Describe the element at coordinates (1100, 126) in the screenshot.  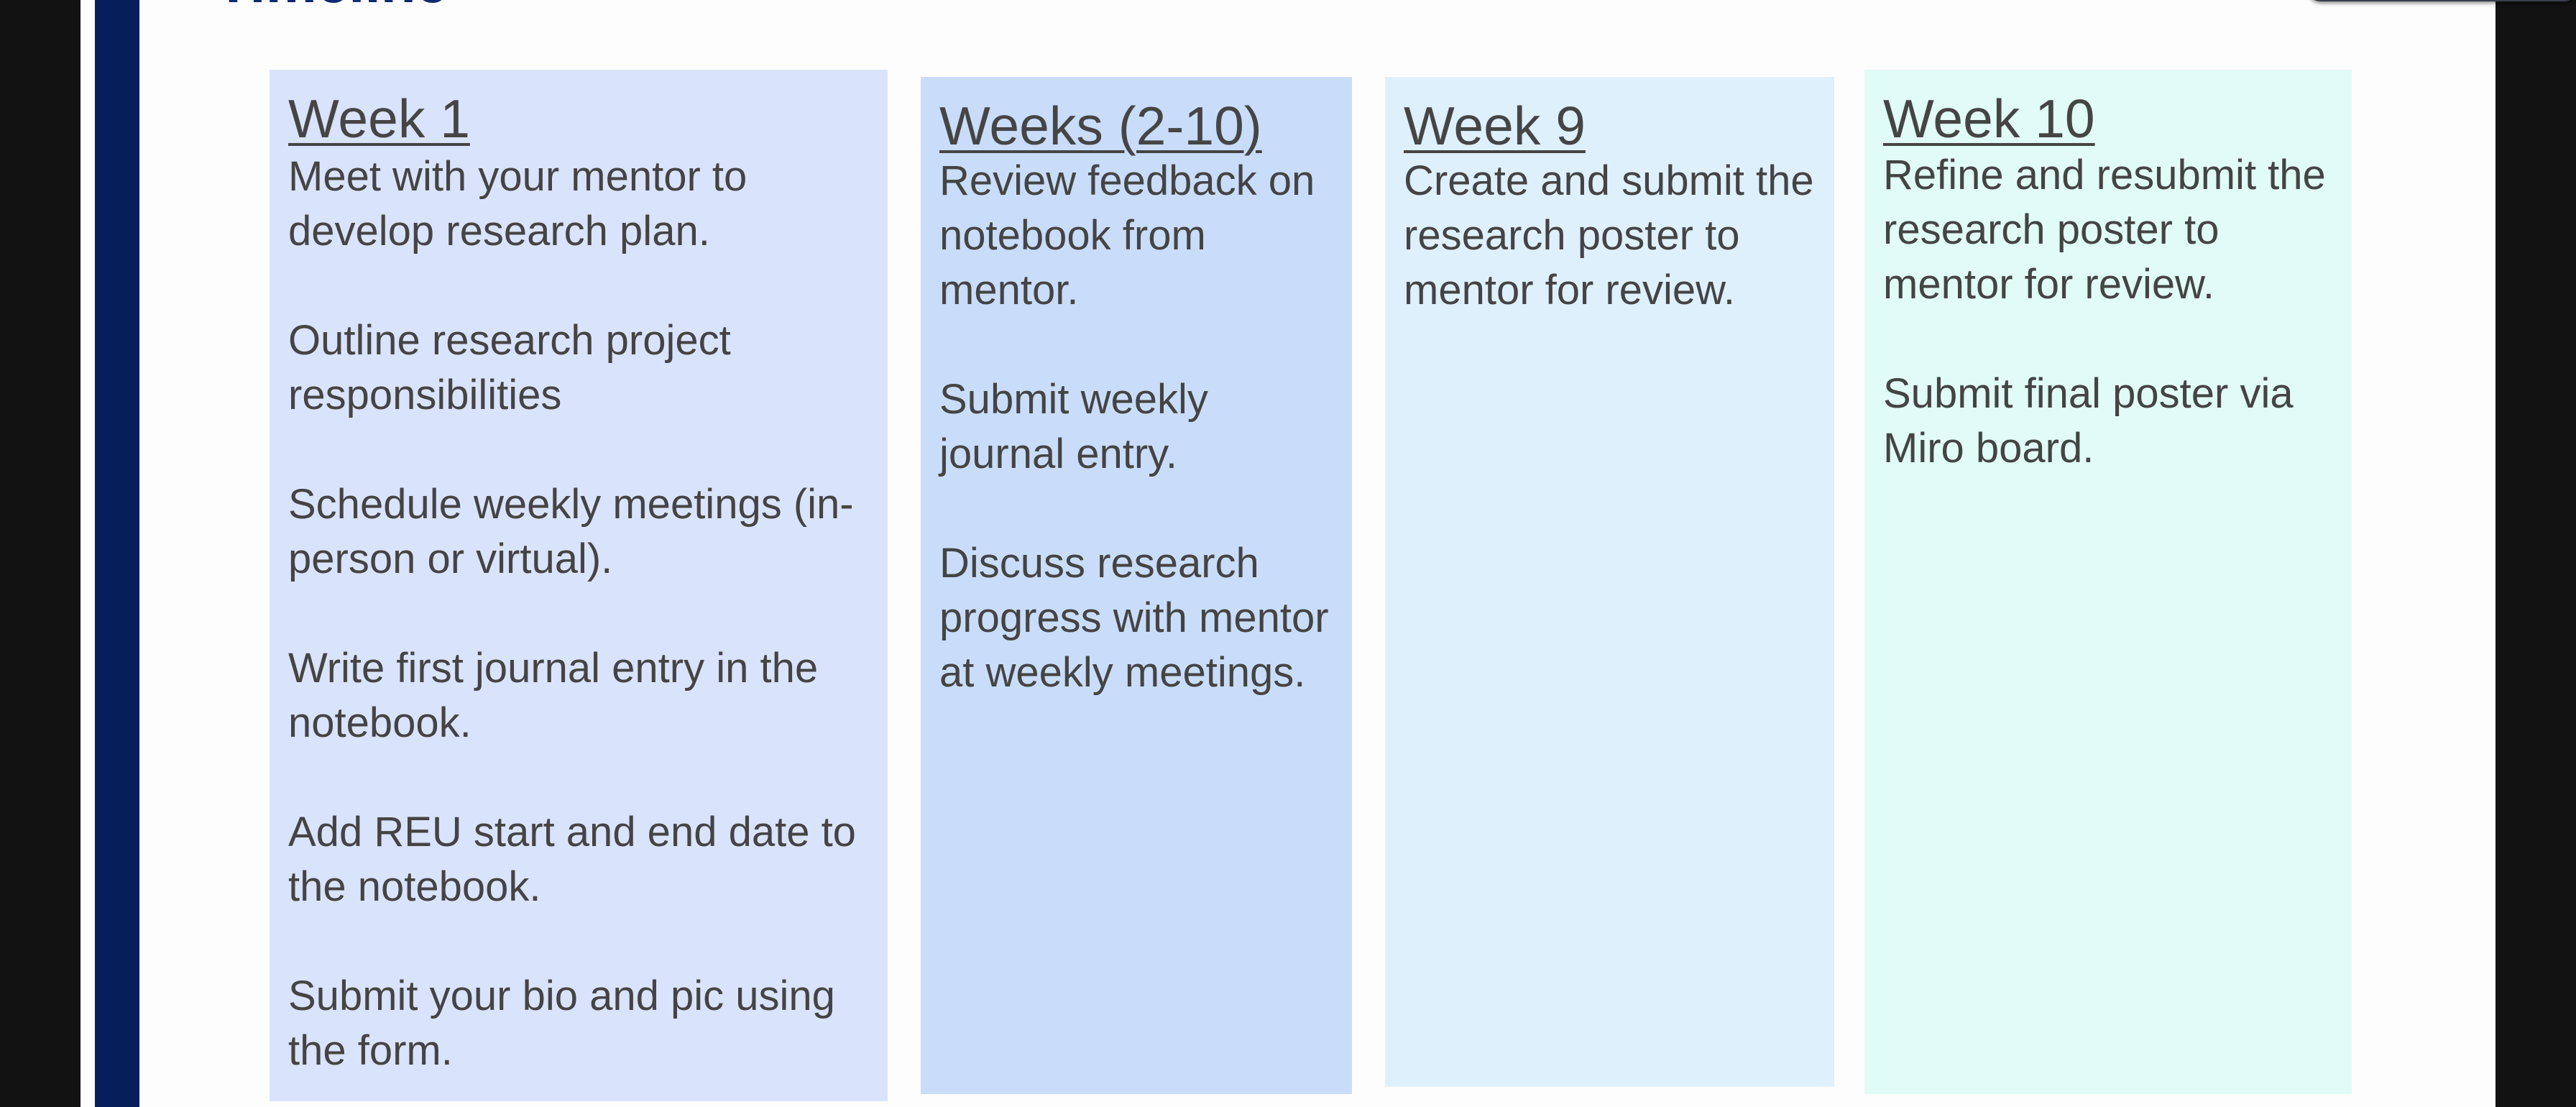
I see `column-heading: Weeks (2-10)` at that location.